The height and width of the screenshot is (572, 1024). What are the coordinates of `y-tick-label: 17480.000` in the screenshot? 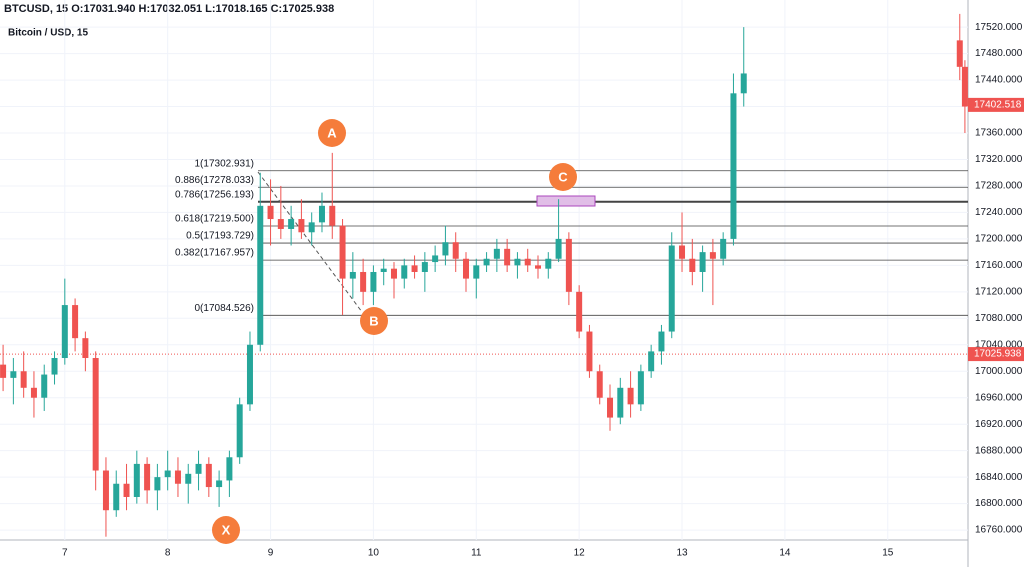 It's located at (999, 53).